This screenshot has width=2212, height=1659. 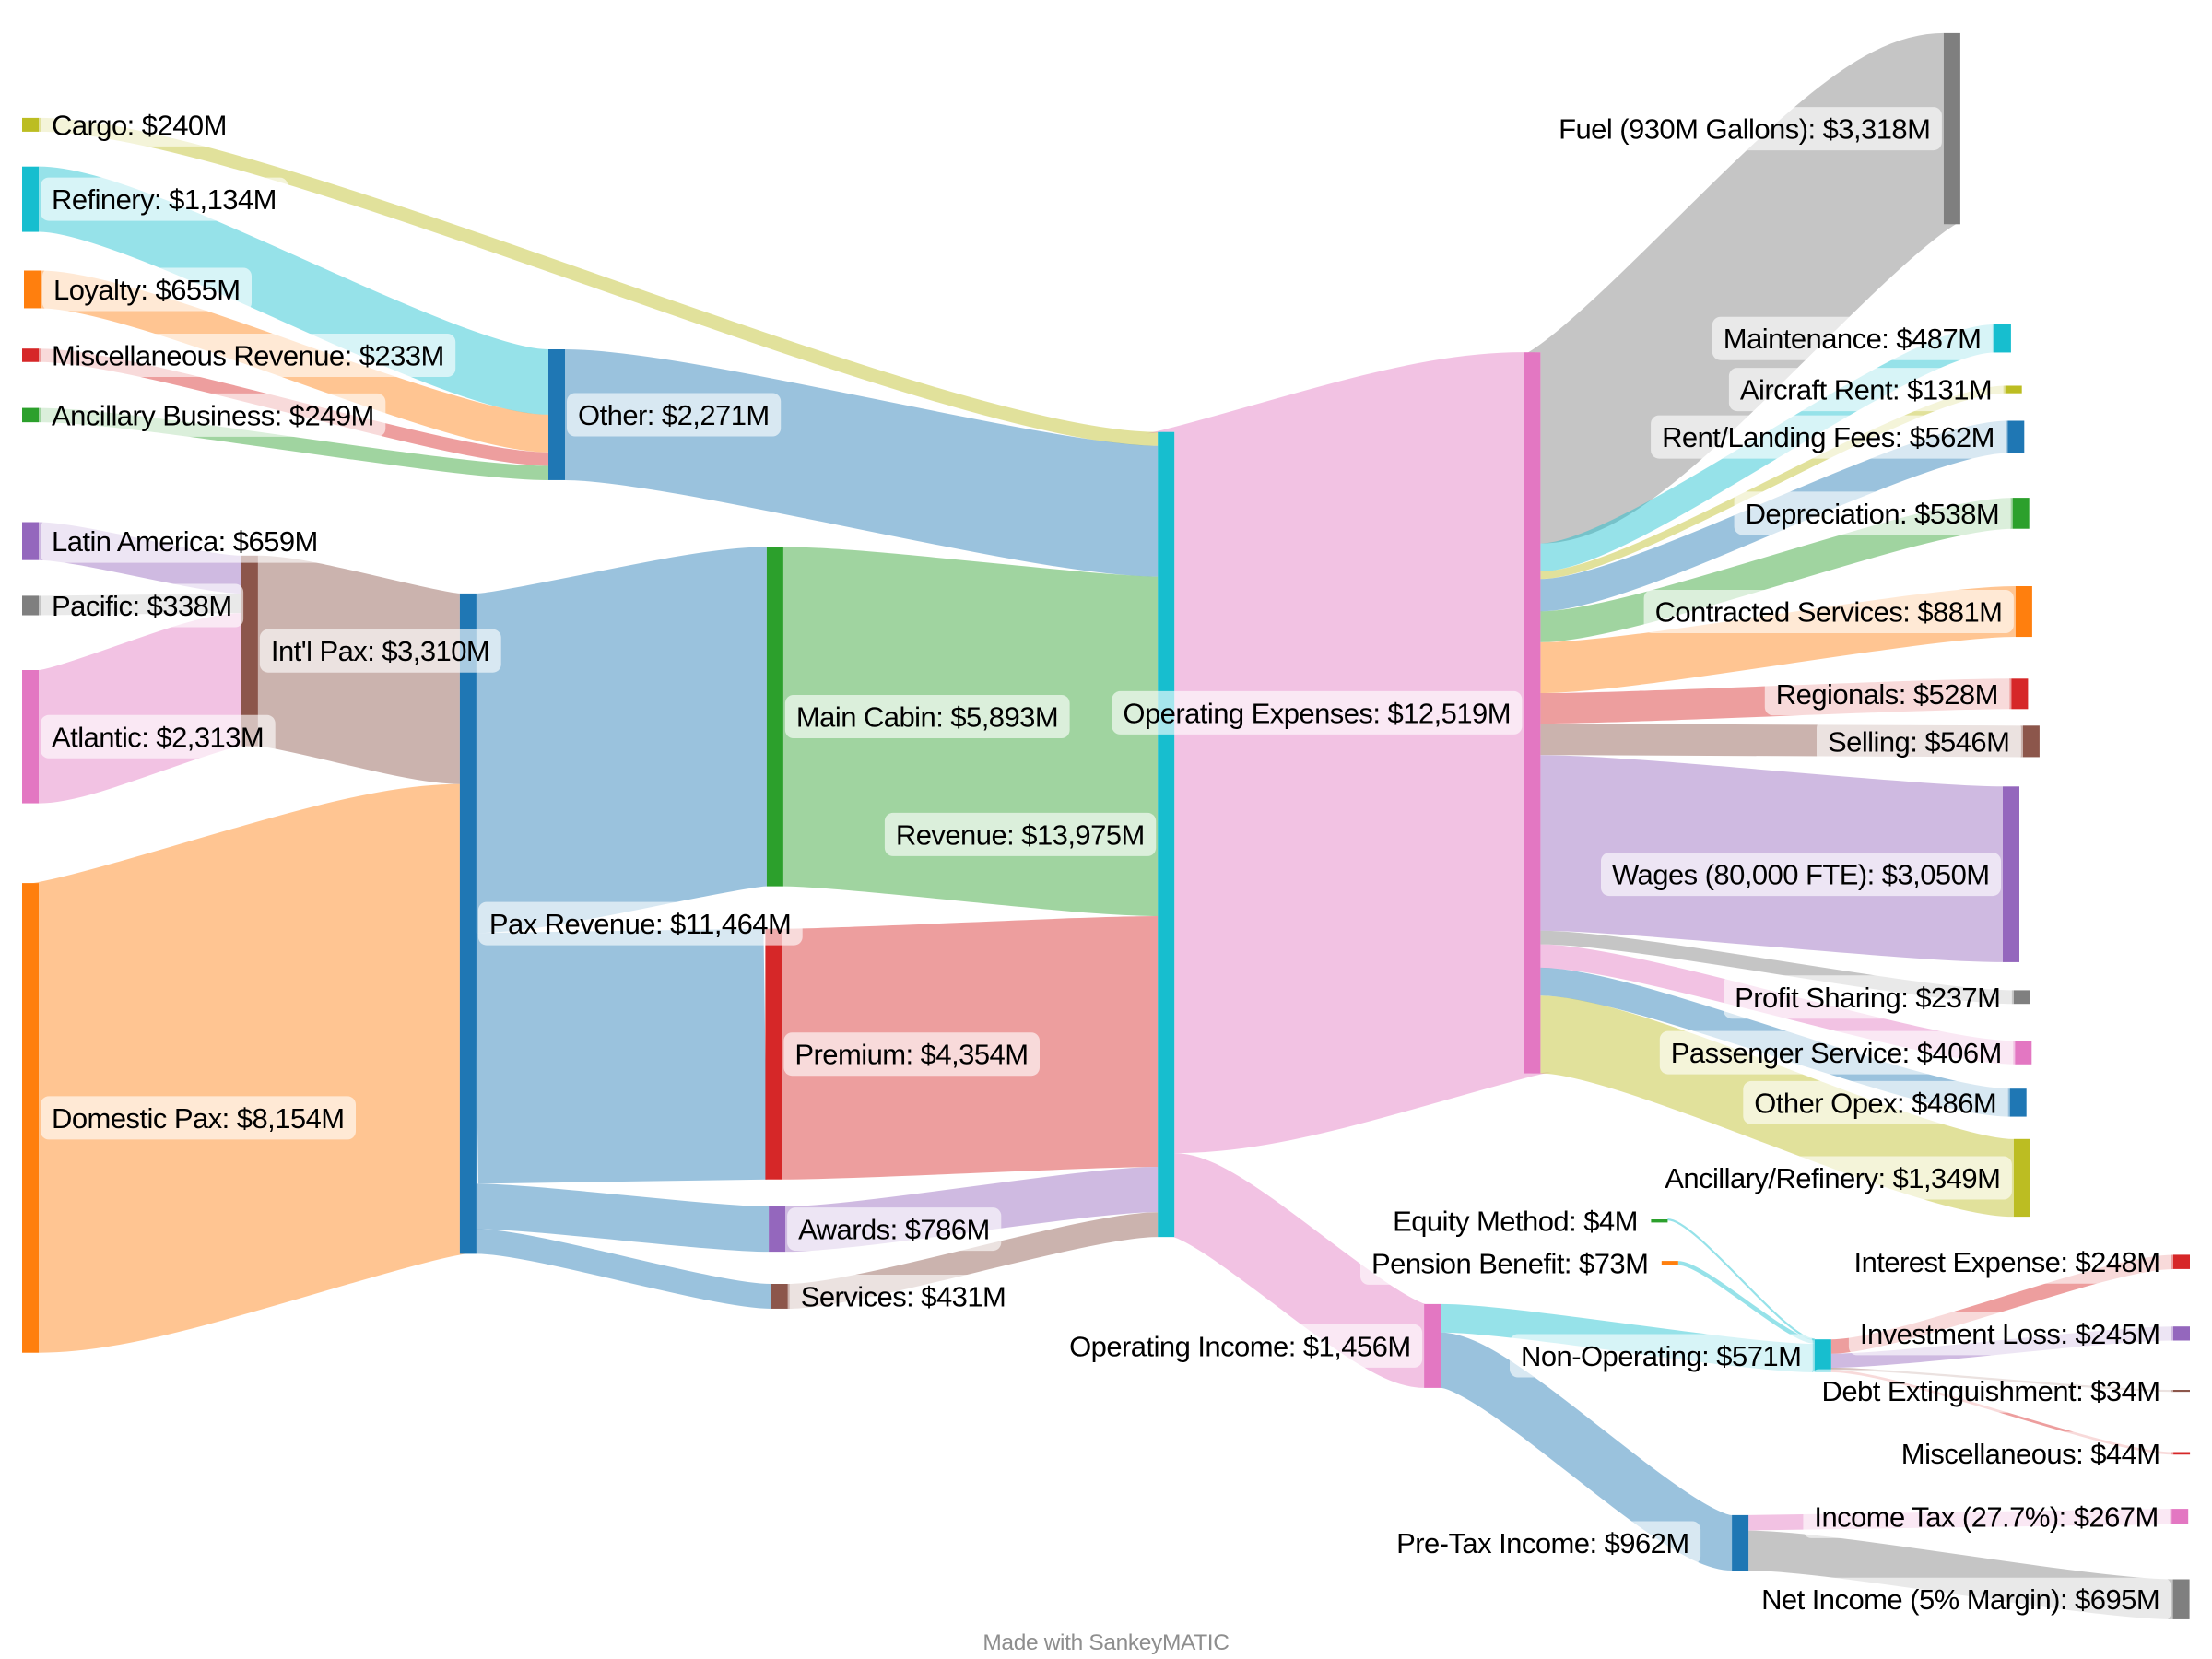 What do you see at coordinates (894, 1230) in the screenshot?
I see `svg-text: Awards: $786M` at bounding box center [894, 1230].